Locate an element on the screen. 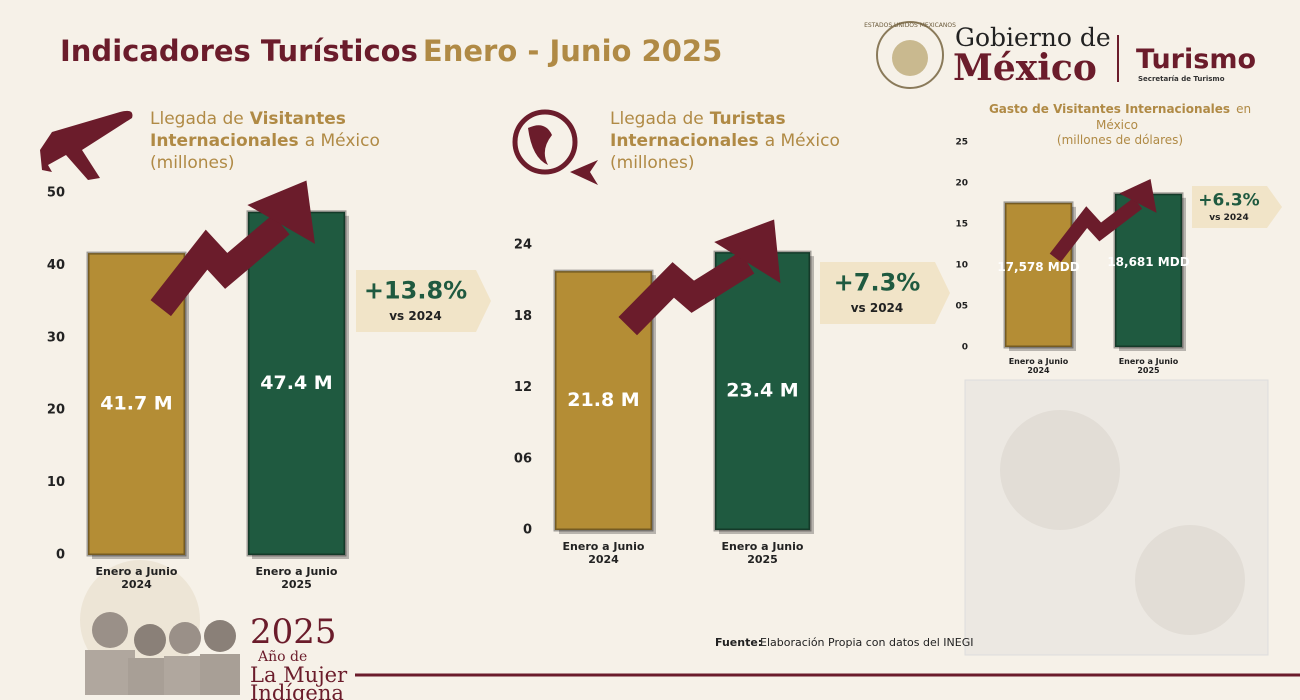 The width and height of the screenshot is (1300, 700). y-tick-label: 12 is located at coordinates (523, 387).